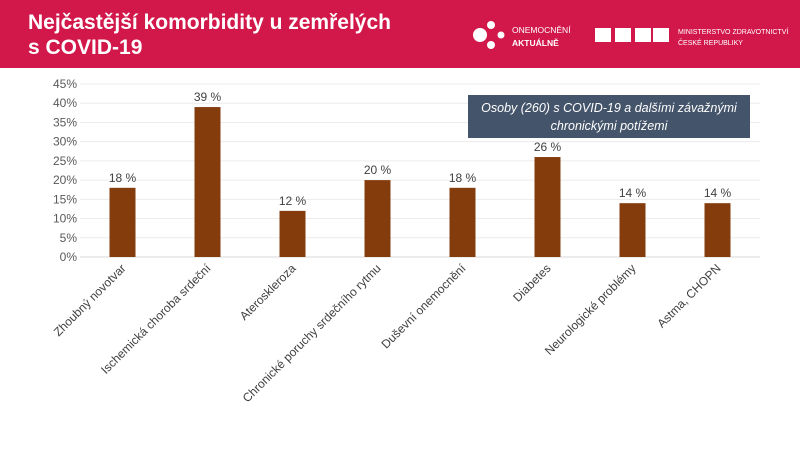  What do you see at coordinates (688, 295) in the screenshot?
I see `x-tick-label: Astma, CHOPN` at bounding box center [688, 295].